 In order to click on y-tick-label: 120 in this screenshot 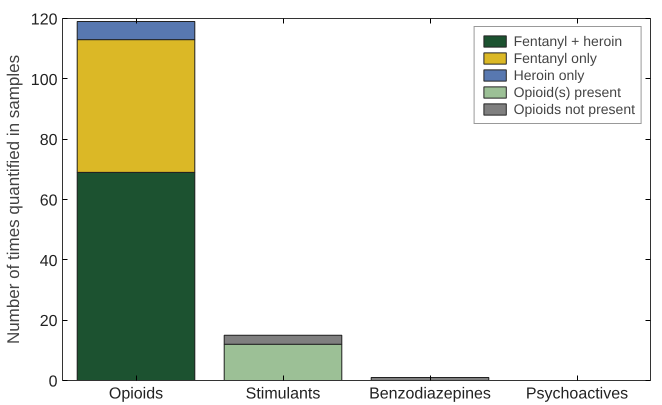, I will do `click(44, 20)`.